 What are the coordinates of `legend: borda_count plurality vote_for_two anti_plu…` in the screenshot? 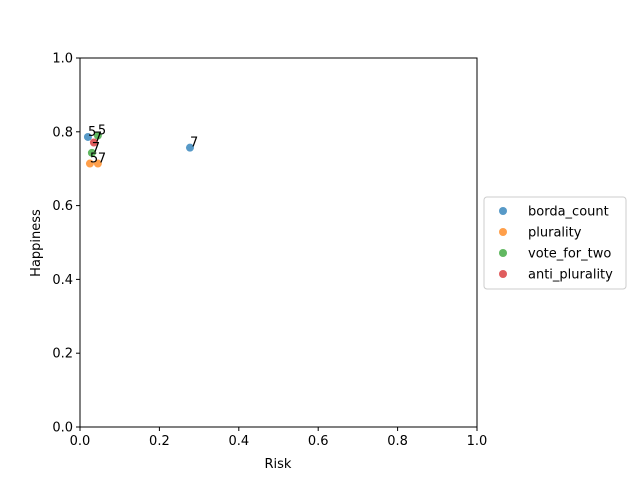 It's located at (555, 243).